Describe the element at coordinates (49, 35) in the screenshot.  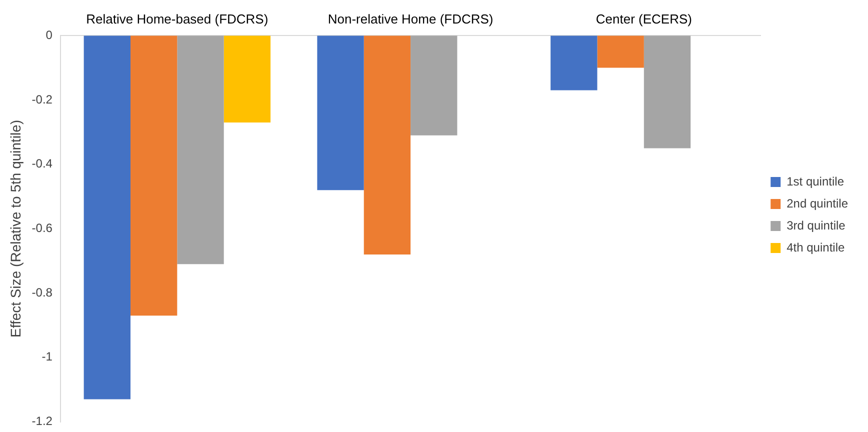
I see `y-tick-label: 0` at that location.